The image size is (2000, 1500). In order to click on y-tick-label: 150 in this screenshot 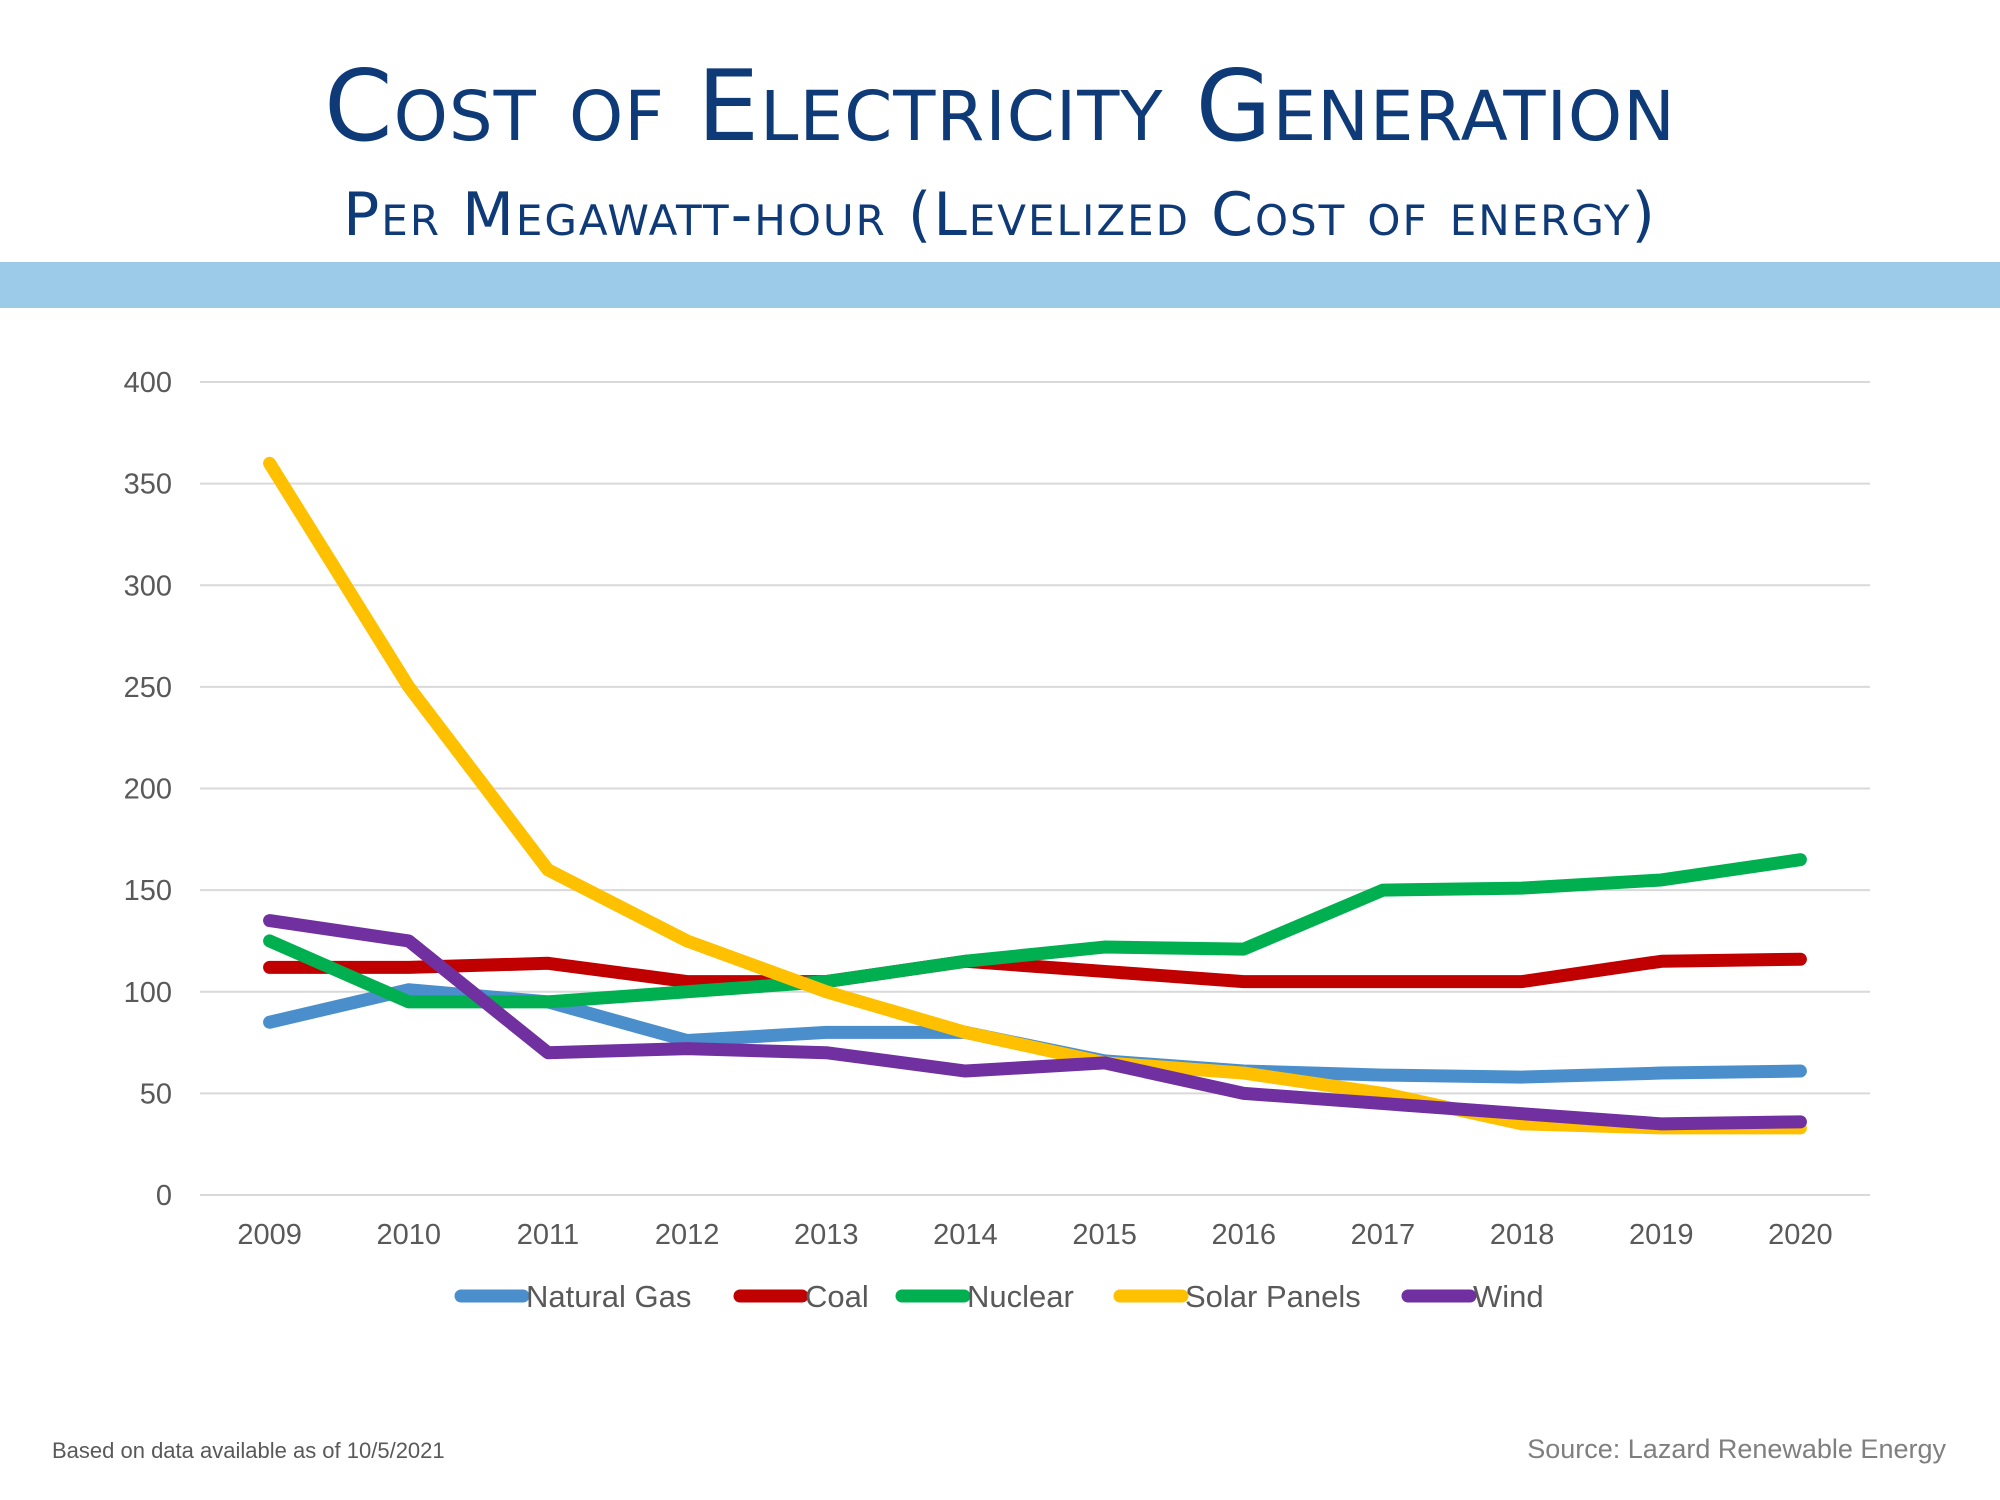, I will do `click(148, 891)`.